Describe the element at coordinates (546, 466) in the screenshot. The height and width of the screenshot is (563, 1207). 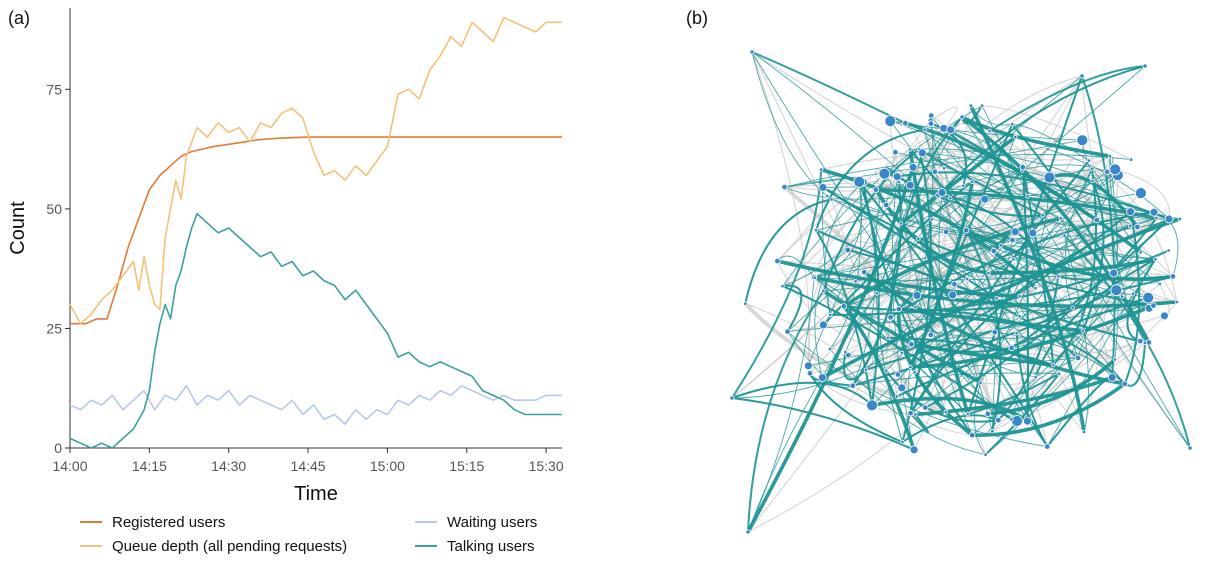
I see `x-tick-label: 15:30` at that location.